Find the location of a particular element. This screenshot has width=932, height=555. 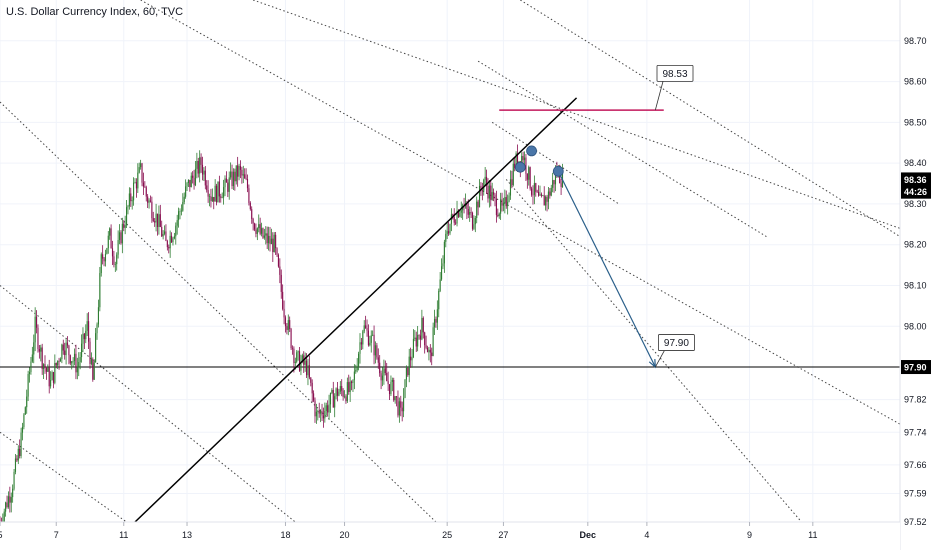

price-tag-label: 98.36 is located at coordinates (915, 180).